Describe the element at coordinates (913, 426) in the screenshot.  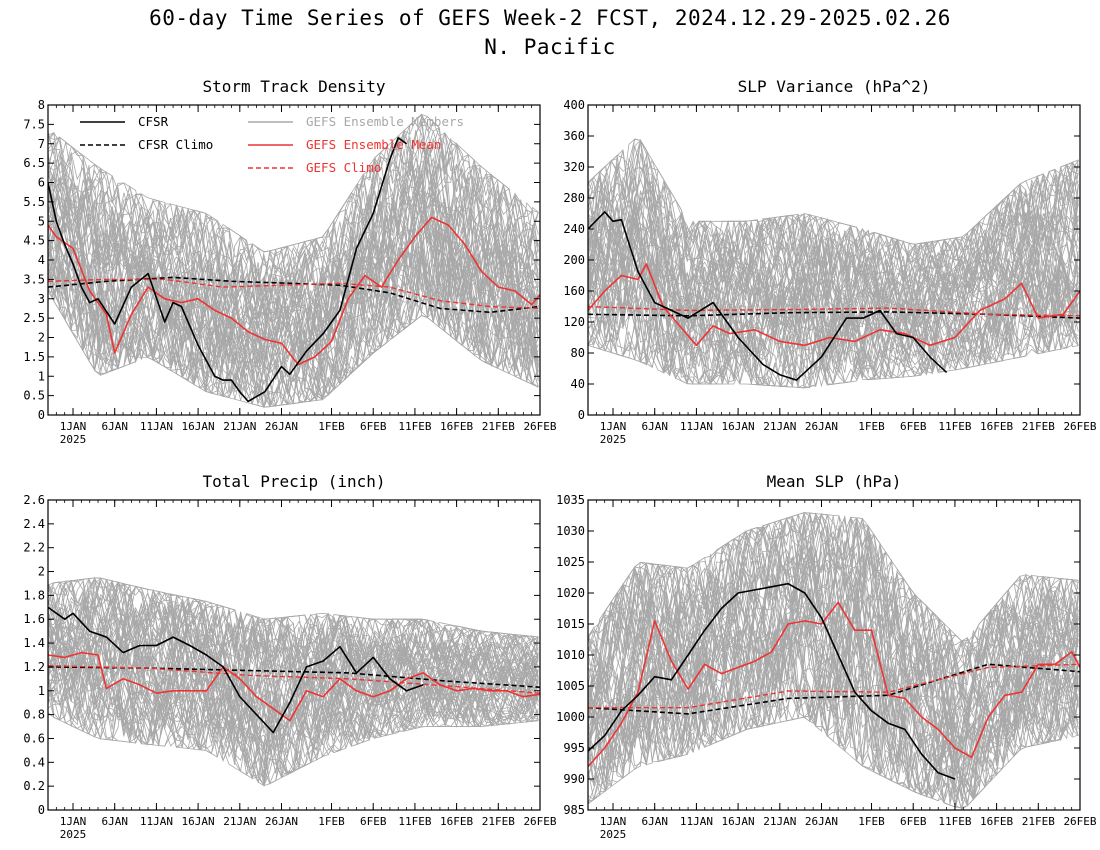
I see `x-tick-label: 6FEB` at that location.